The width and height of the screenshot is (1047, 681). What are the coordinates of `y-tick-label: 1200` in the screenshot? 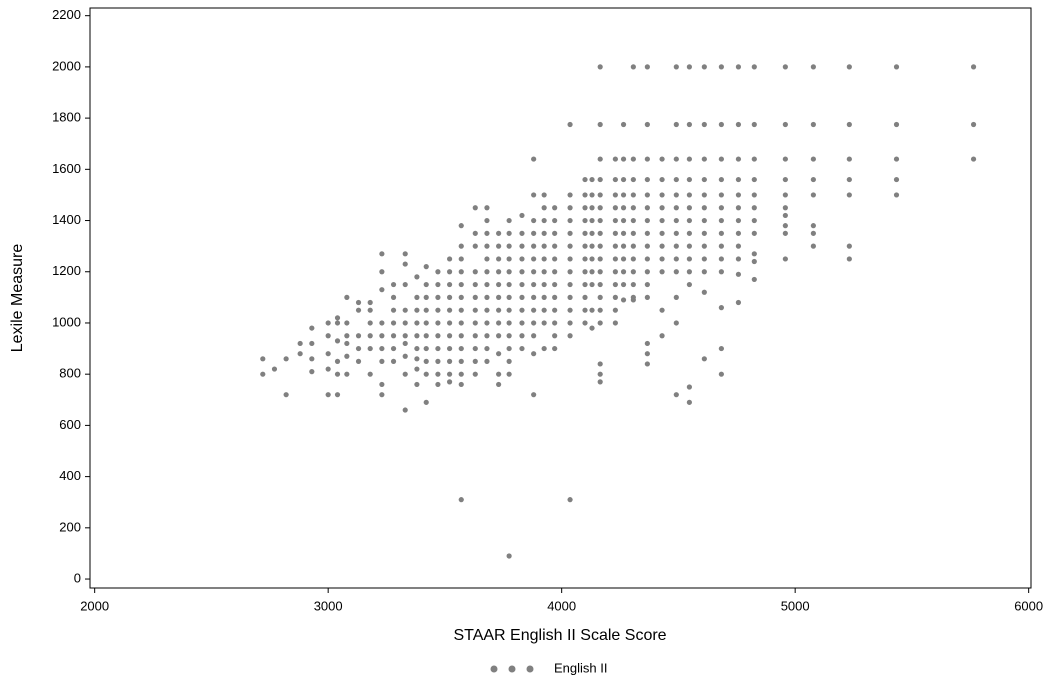 It's located at (66, 270).